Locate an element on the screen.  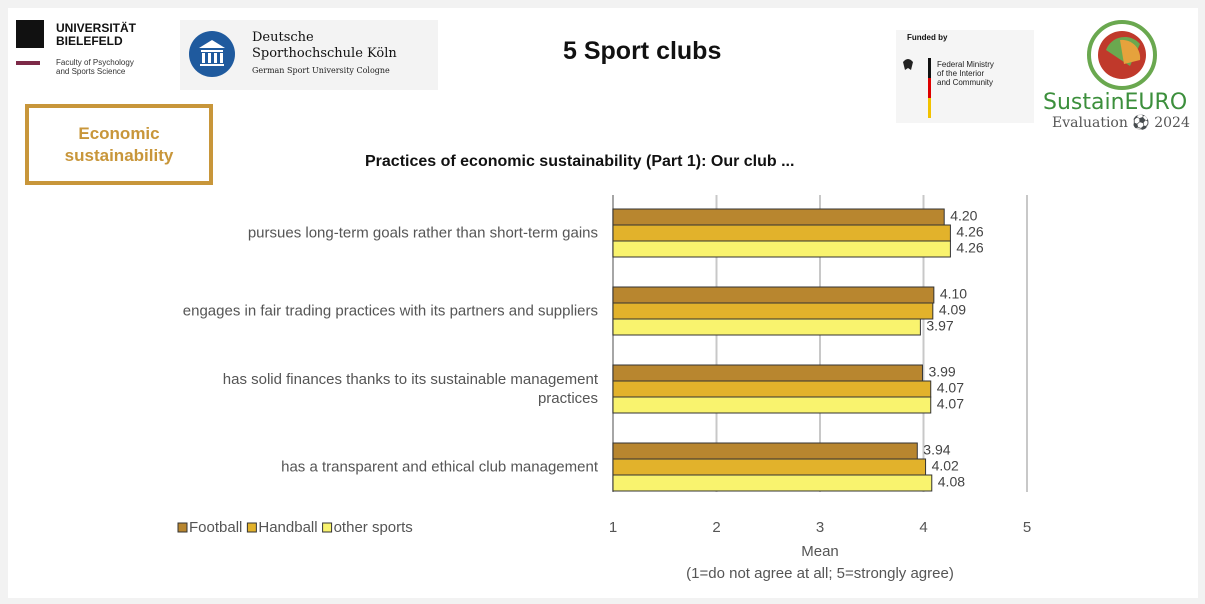
brand-sub: Evaluation ⚽ 2024 is located at coordinates (1121, 123).